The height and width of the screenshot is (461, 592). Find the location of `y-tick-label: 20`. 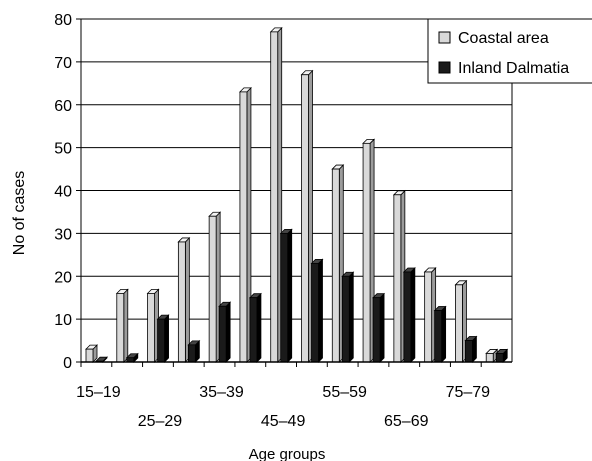

y-tick-label: 20 is located at coordinates (63, 277).